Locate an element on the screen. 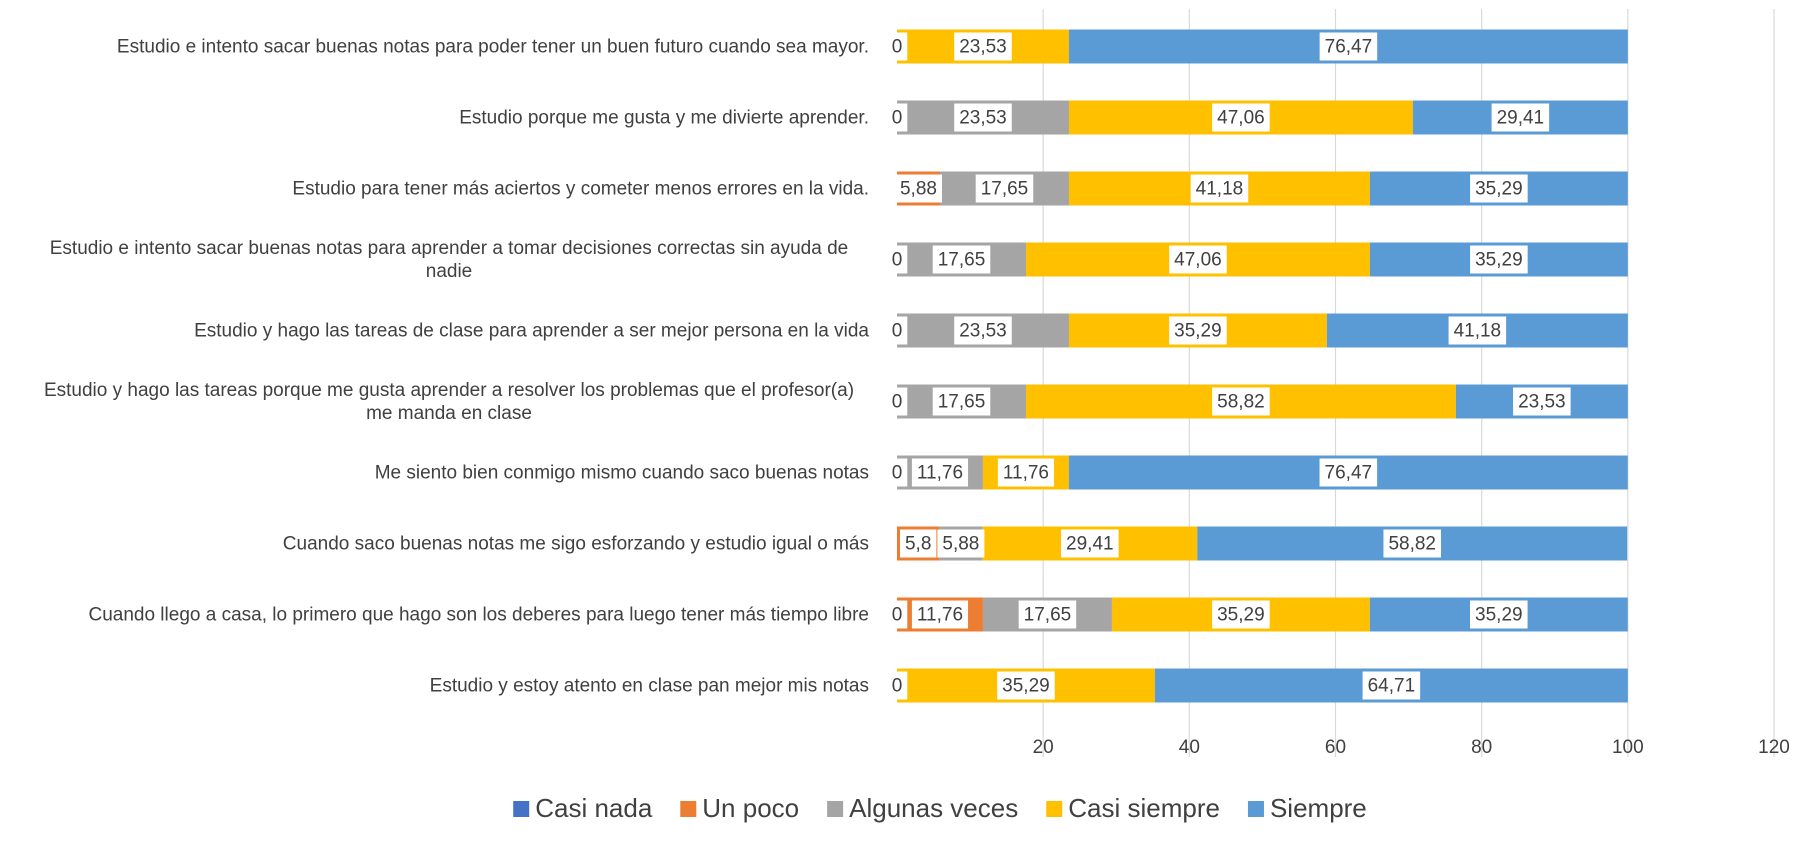 This screenshot has width=1800, height=848. legend-label: Algunas veces is located at coordinates (933, 808).